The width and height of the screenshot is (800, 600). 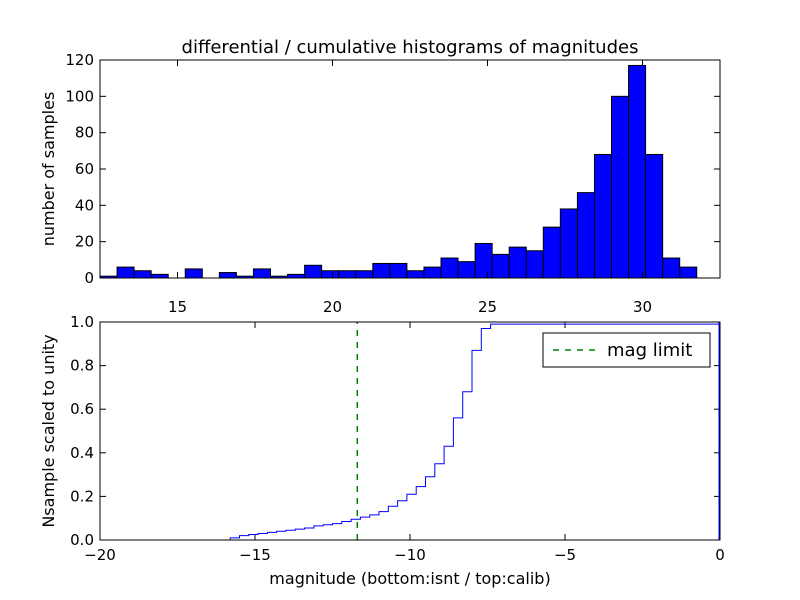 I want to click on y-tick-label: 60, so click(x=84, y=169).